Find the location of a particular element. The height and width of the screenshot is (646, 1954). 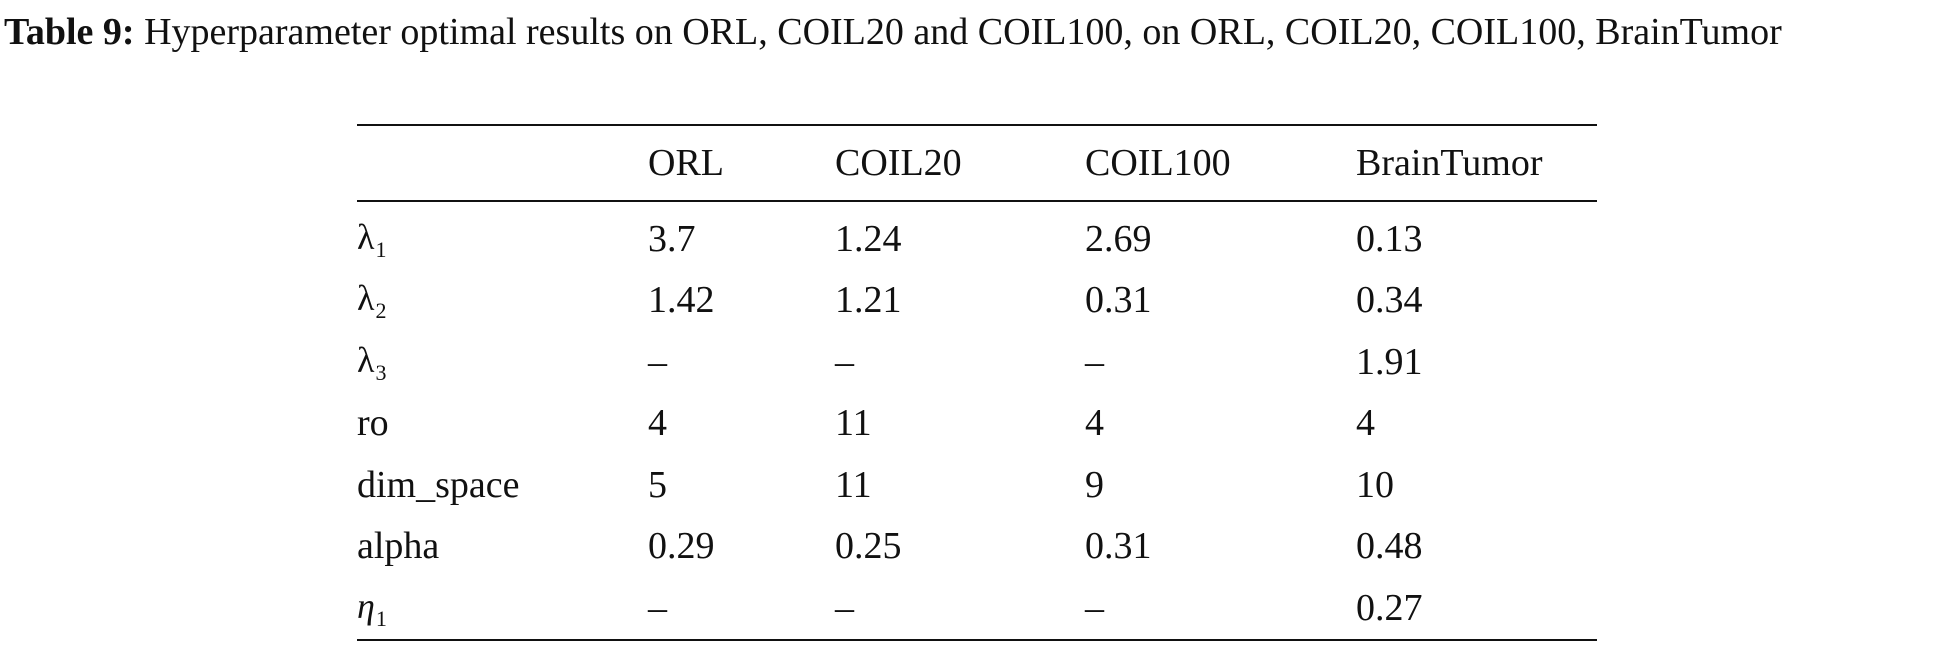

parameter-symbol: alpha is located at coordinates (398, 546).